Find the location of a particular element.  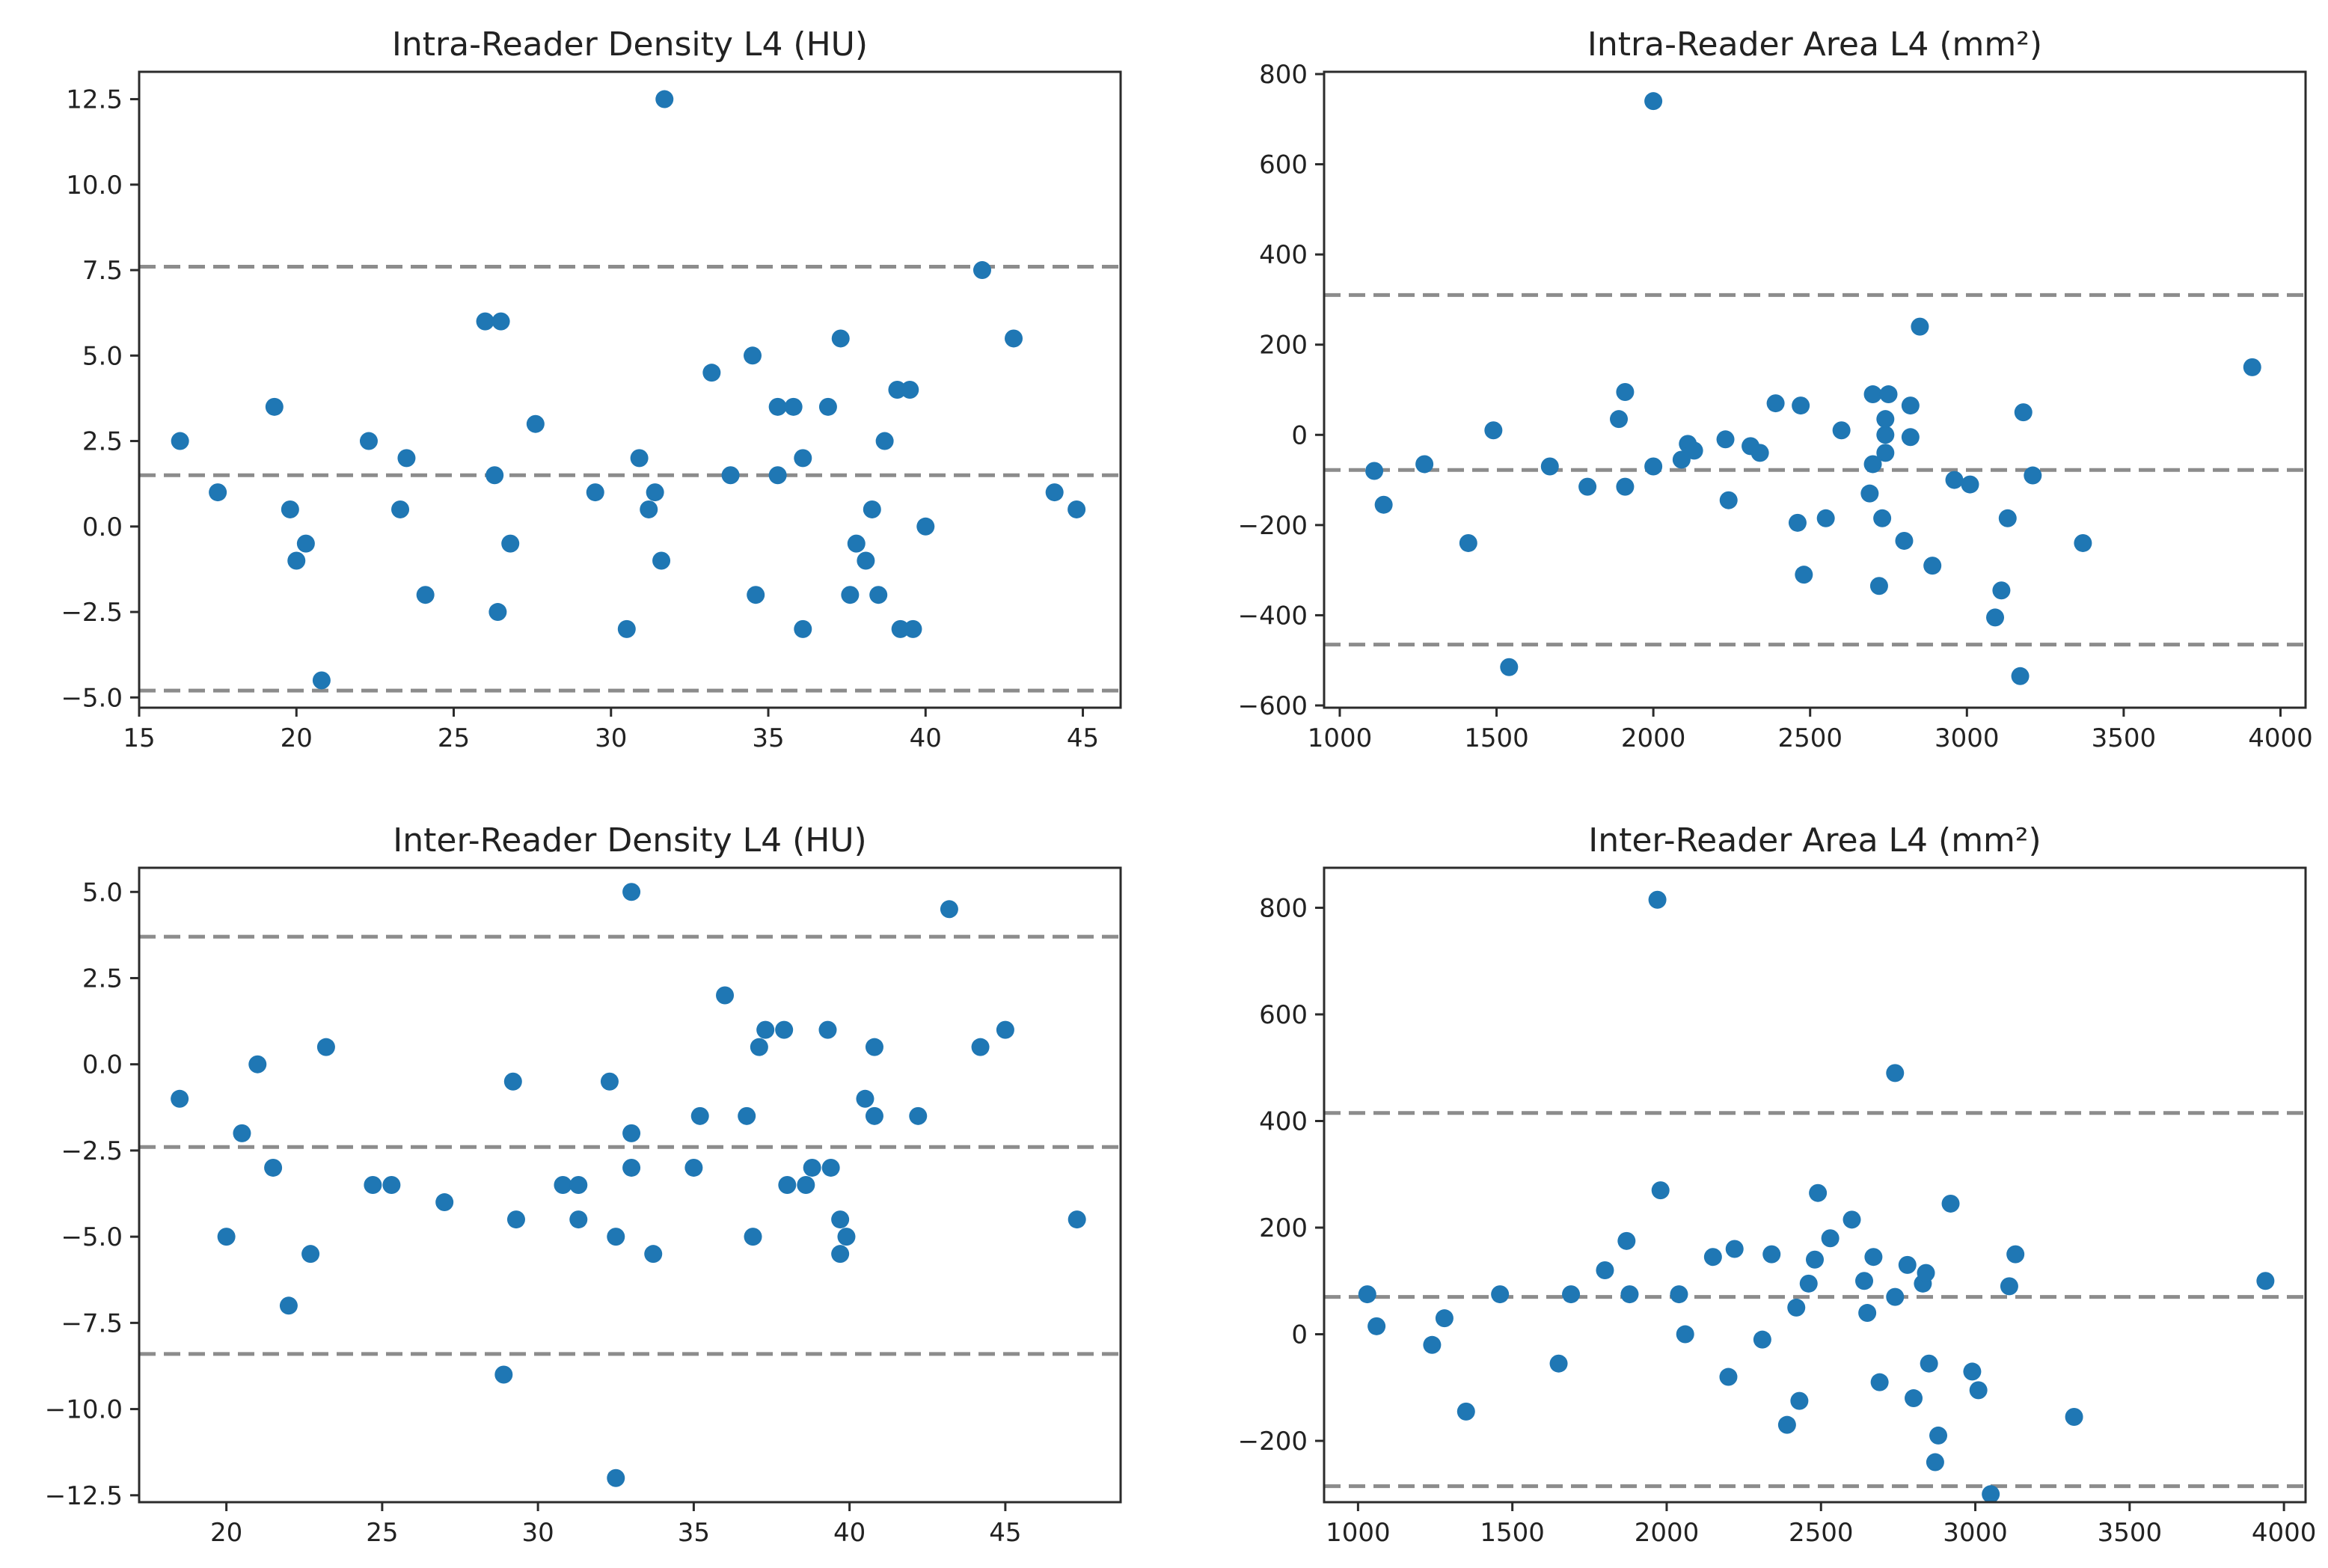

x-tick-label: 1000 is located at coordinates (1340, 738).